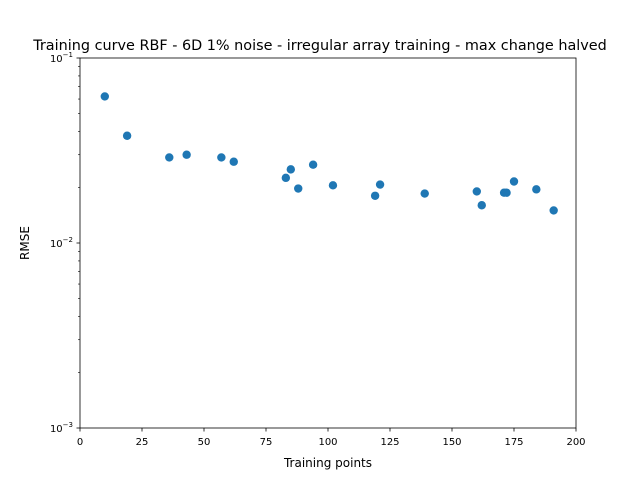 This screenshot has width=640, height=480. I want to click on x-axis-label: Training points, so click(327, 463).